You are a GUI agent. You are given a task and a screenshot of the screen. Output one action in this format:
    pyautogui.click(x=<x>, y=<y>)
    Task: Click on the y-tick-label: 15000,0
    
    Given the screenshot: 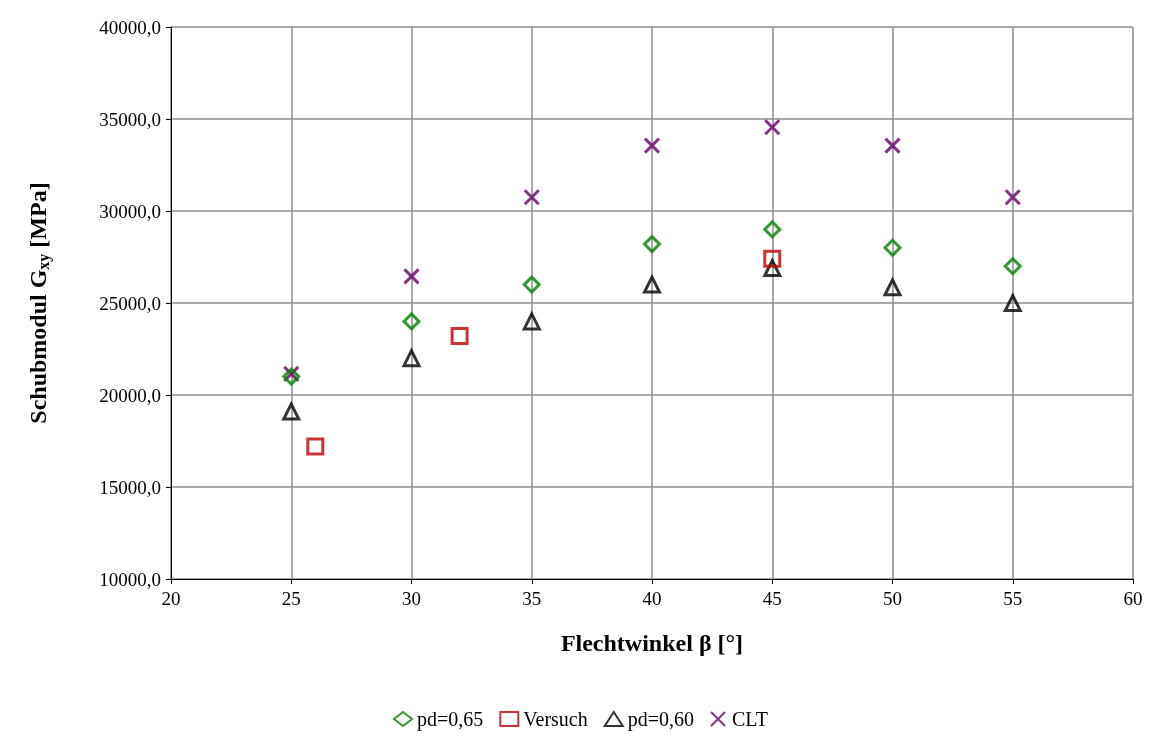 What is the action you would take?
    pyautogui.click(x=130, y=487)
    